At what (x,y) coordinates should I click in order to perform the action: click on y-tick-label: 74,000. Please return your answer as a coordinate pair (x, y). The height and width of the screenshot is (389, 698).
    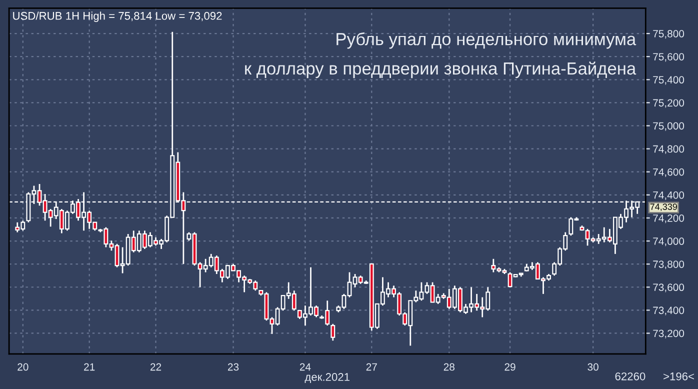
    Looking at the image, I should click on (668, 242).